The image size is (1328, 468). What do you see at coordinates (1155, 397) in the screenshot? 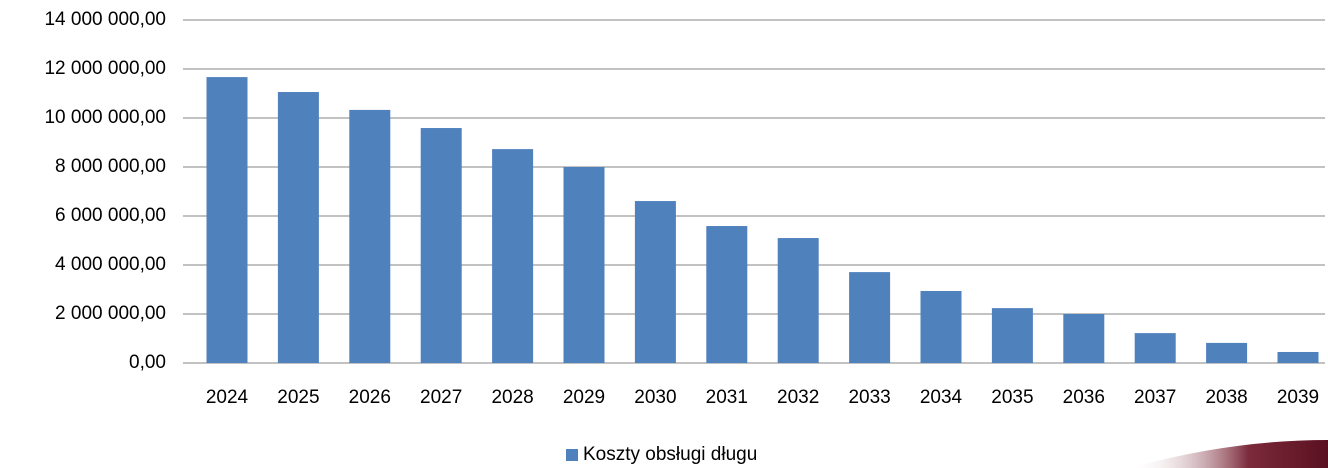
I see `x-tick-label: 2037` at bounding box center [1155, 397].